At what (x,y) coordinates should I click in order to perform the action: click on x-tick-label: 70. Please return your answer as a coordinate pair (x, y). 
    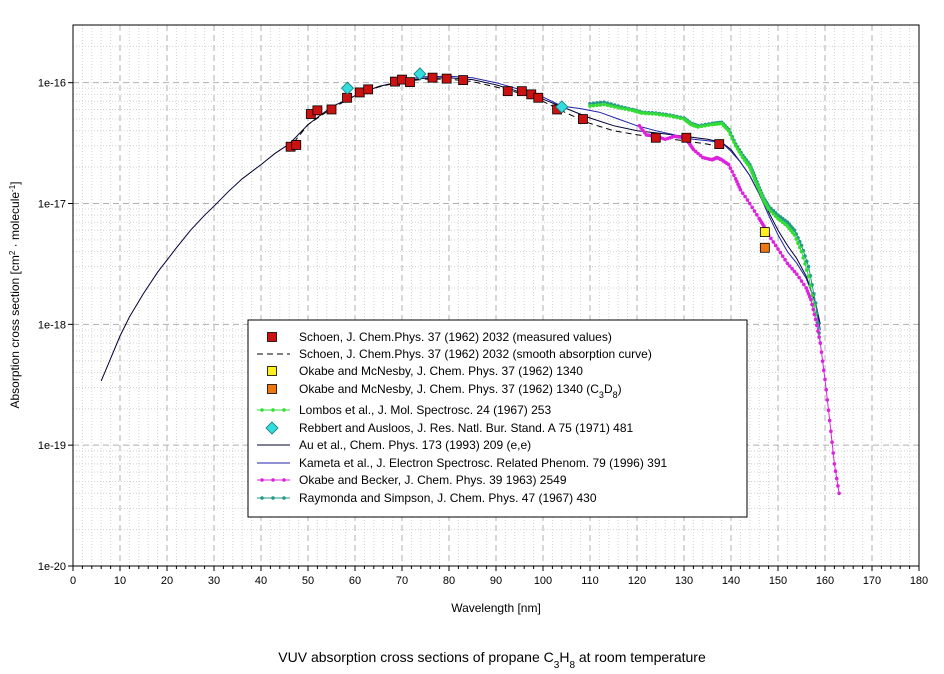
    Looking at the image, I should click on (402, 581).